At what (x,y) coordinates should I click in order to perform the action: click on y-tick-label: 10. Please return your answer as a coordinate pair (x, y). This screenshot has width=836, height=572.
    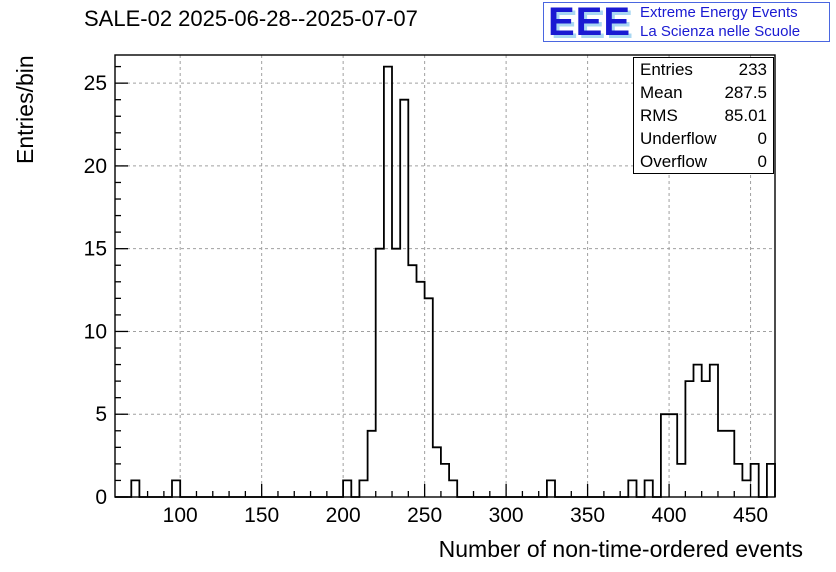
    Looking at the image, I should click on (95, 331).